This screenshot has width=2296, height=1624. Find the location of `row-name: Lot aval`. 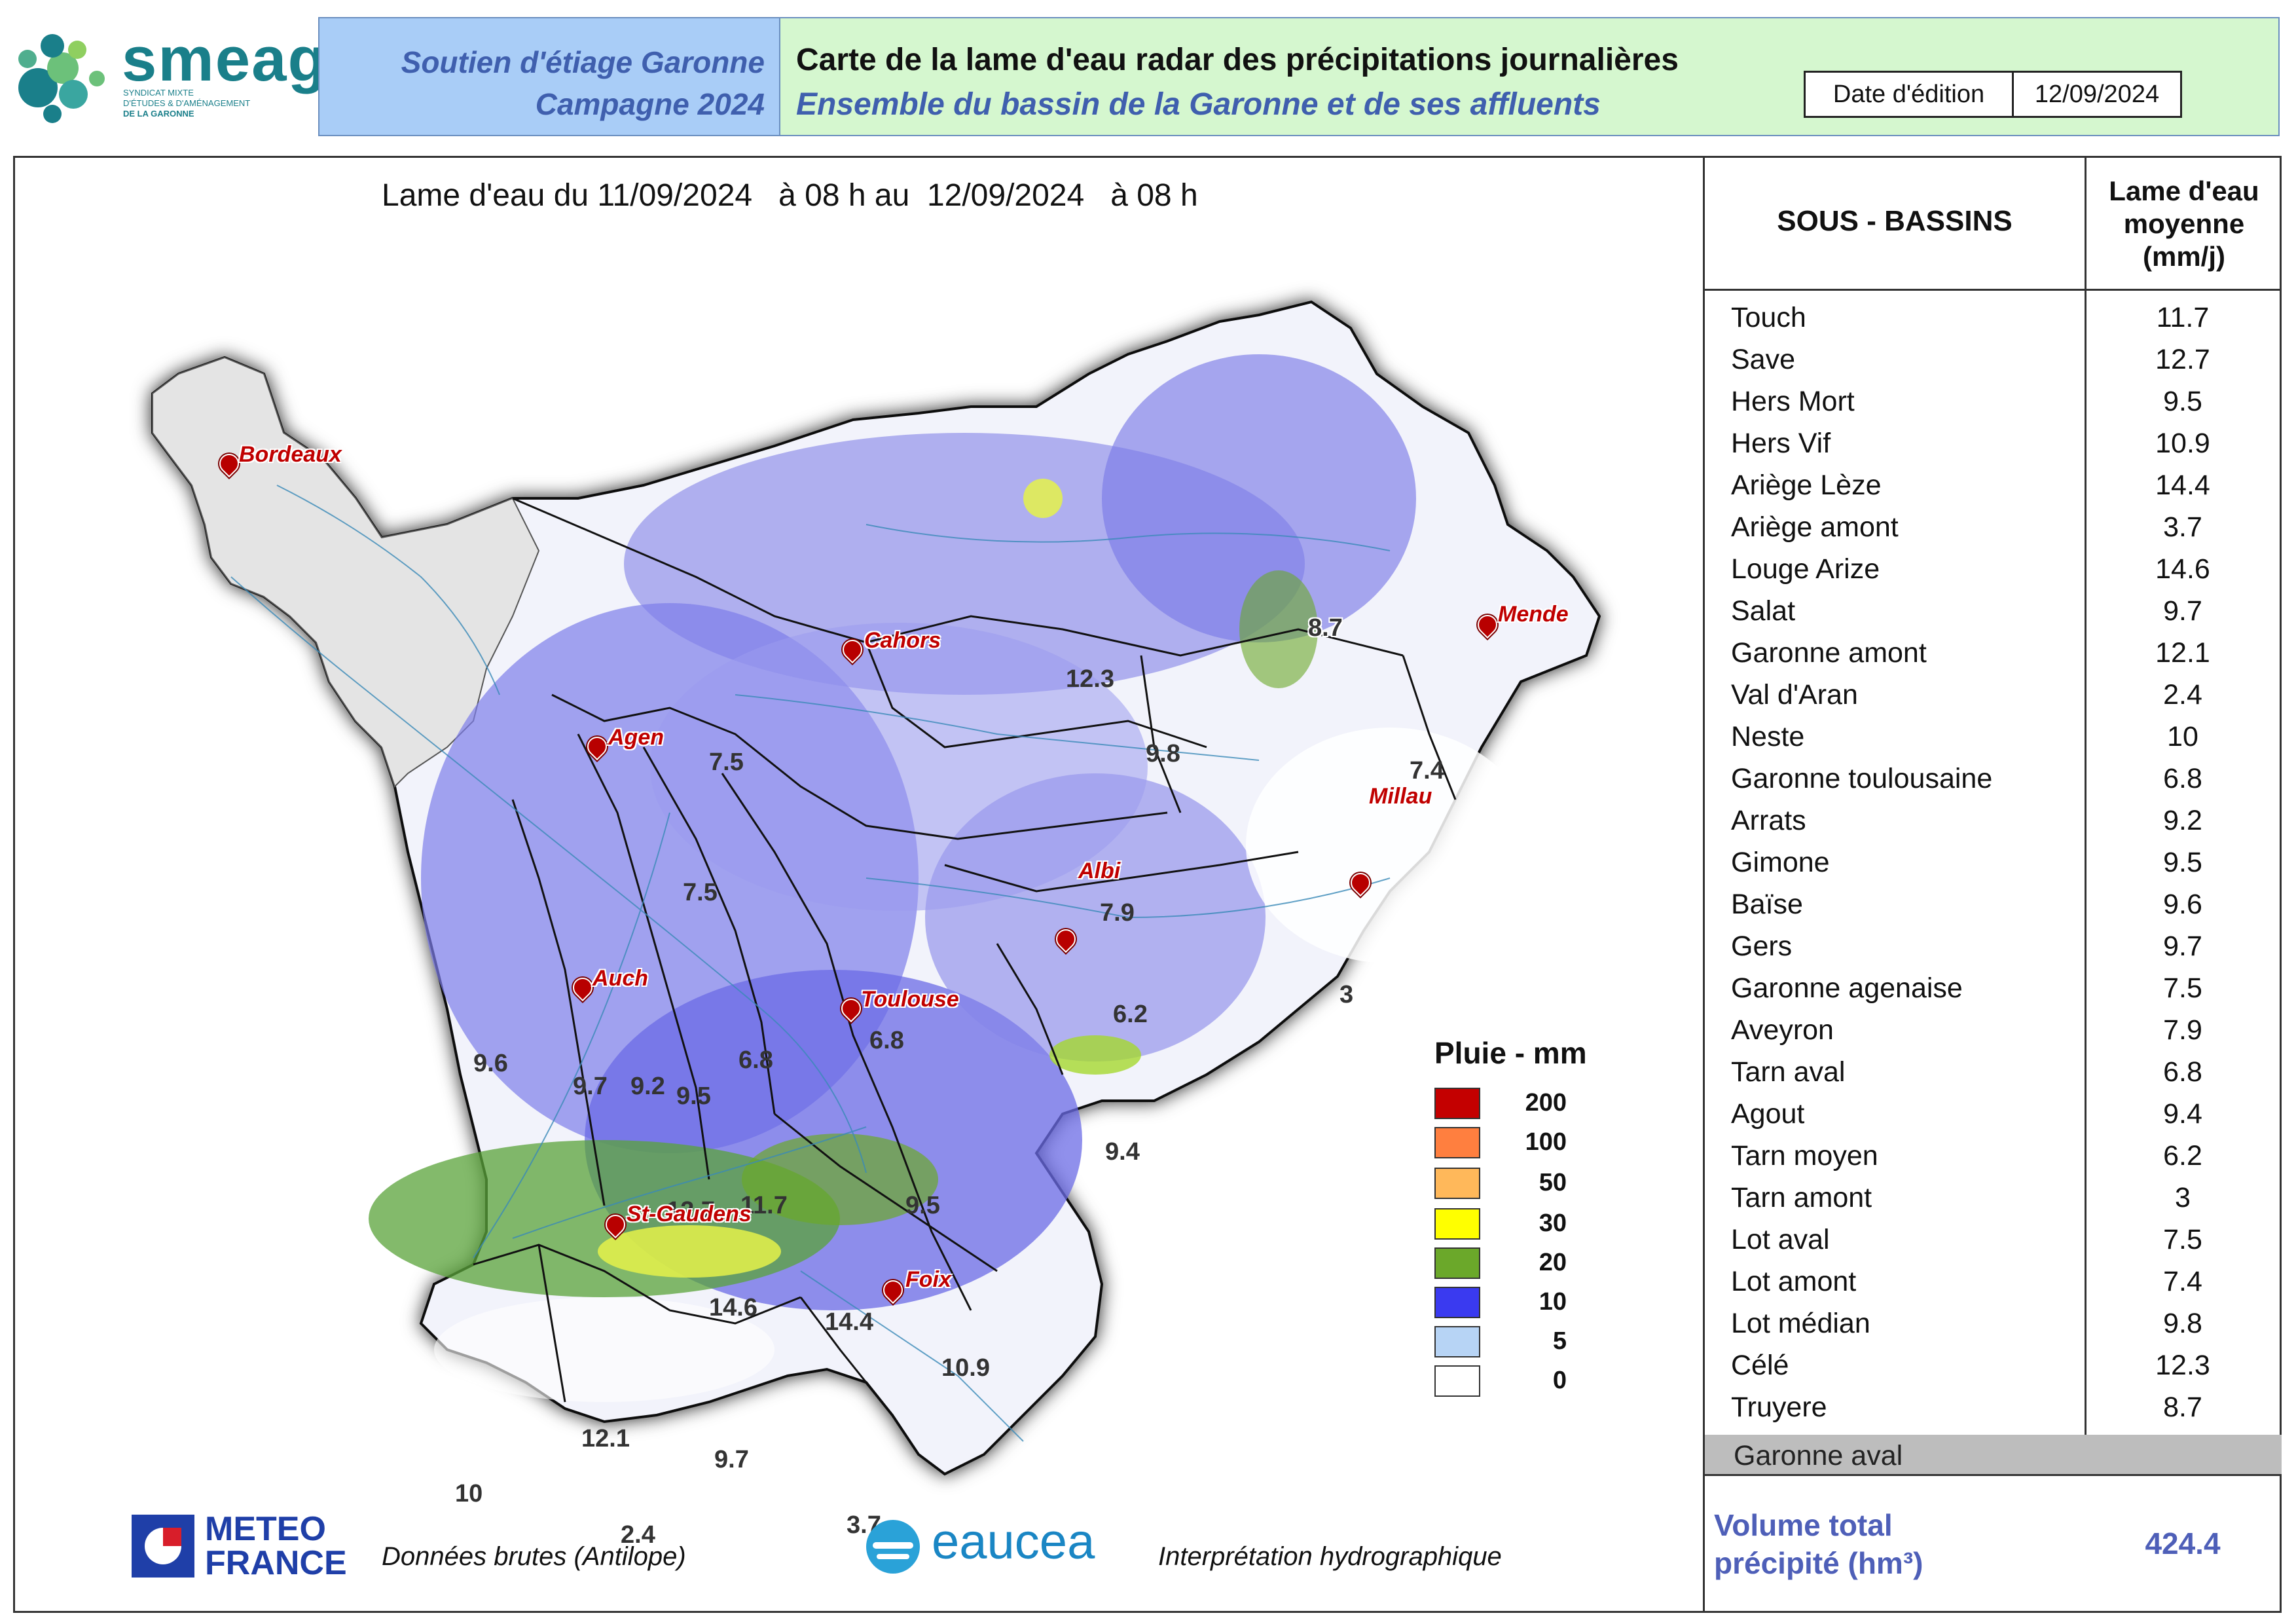

row-name: Lot aval is located at coordinates (1780, 1239).